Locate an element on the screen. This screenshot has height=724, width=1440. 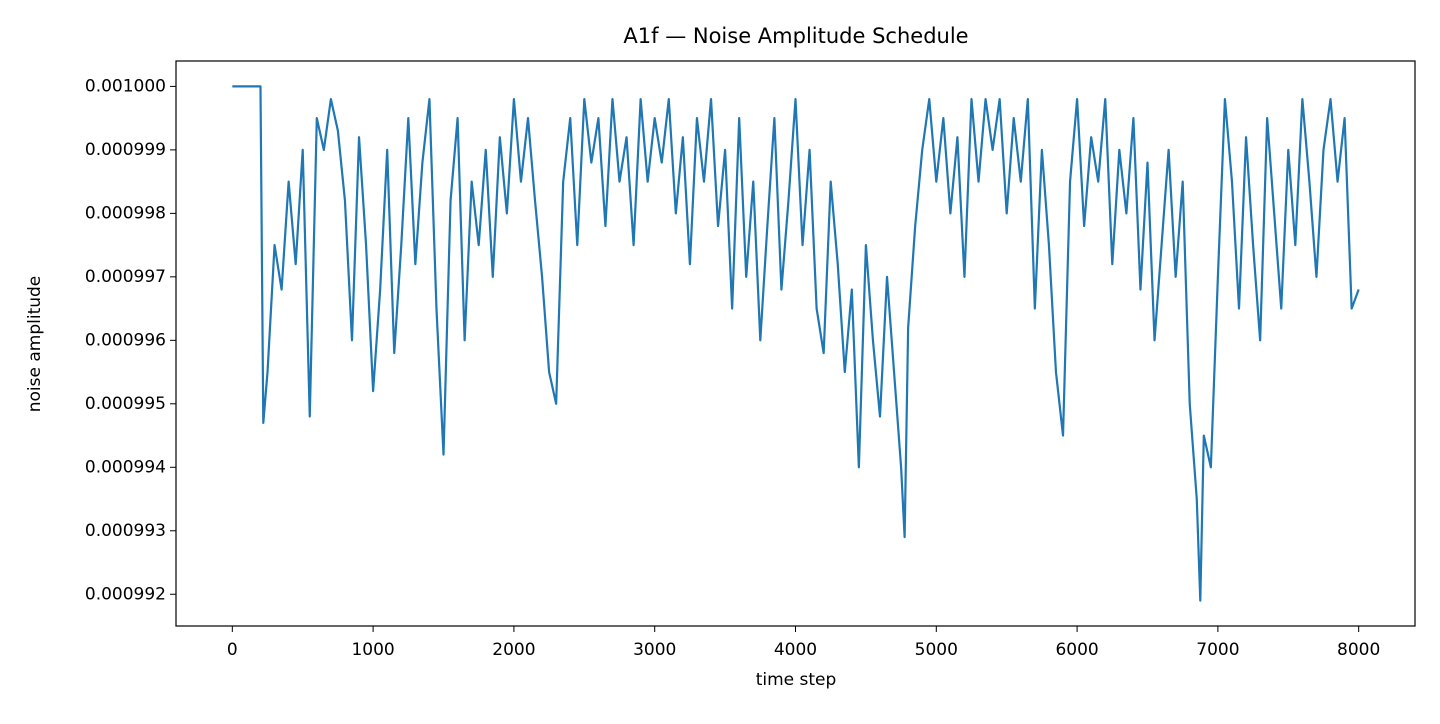
y-tick-label: 0.000996 is located at coordinates (125, 340).